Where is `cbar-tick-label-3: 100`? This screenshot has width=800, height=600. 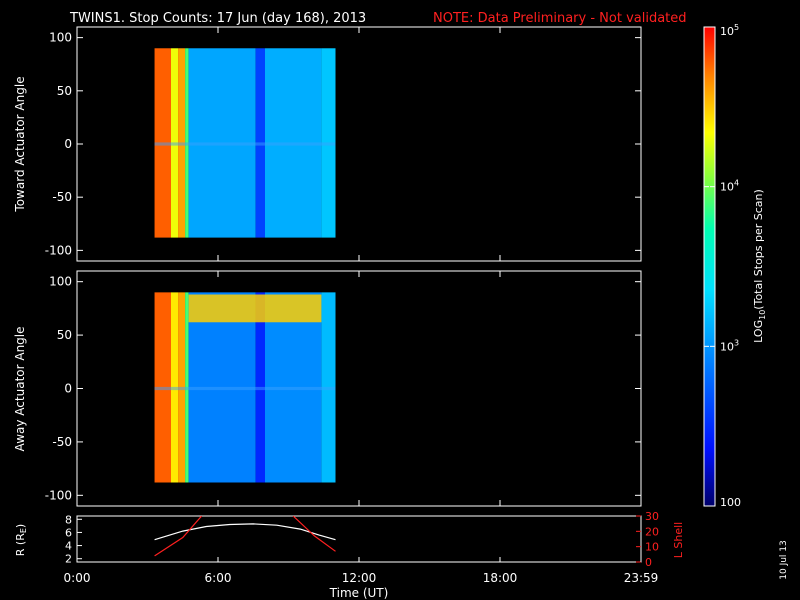 cbar-tick-label-3: 100 is located at coordinates (730, 502).